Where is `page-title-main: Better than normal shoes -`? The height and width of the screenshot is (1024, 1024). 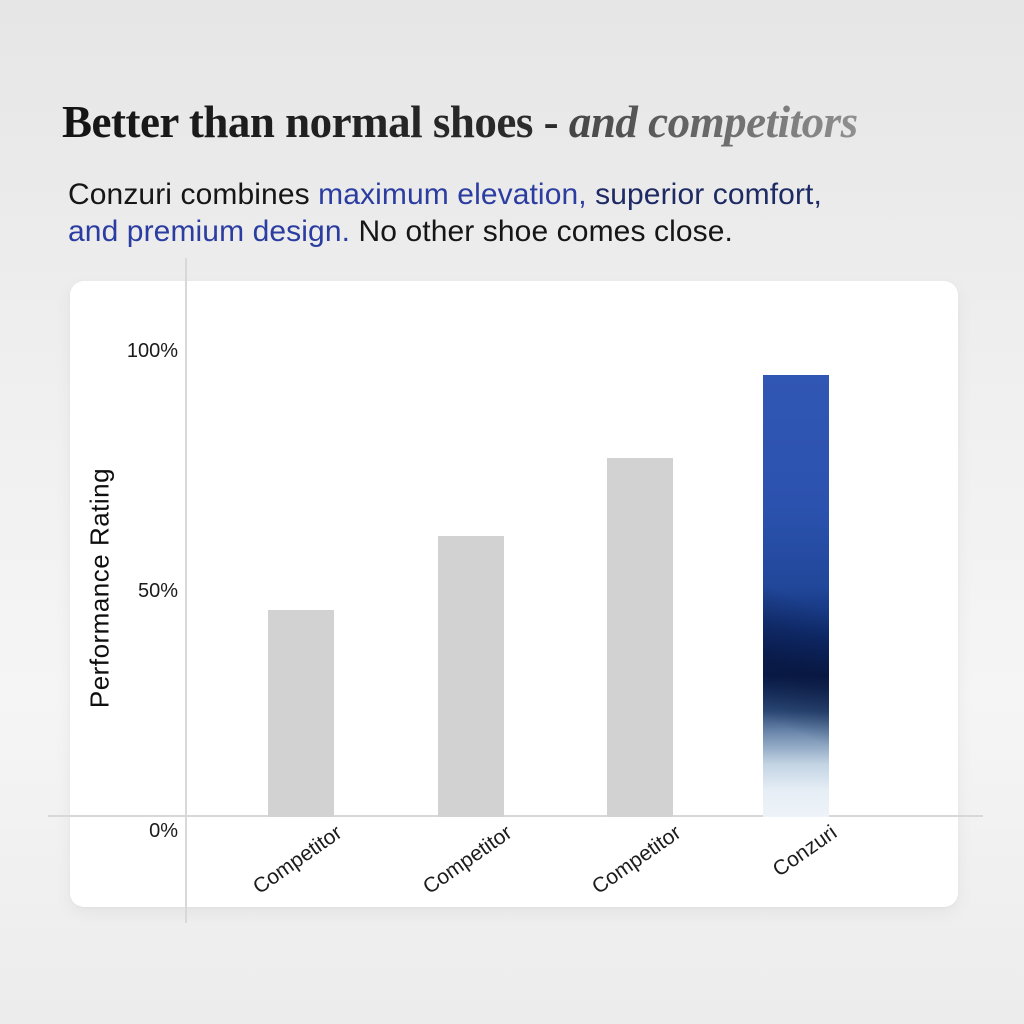
page-title-main: Better than normal shoes - is located at coordinates (315, 122).